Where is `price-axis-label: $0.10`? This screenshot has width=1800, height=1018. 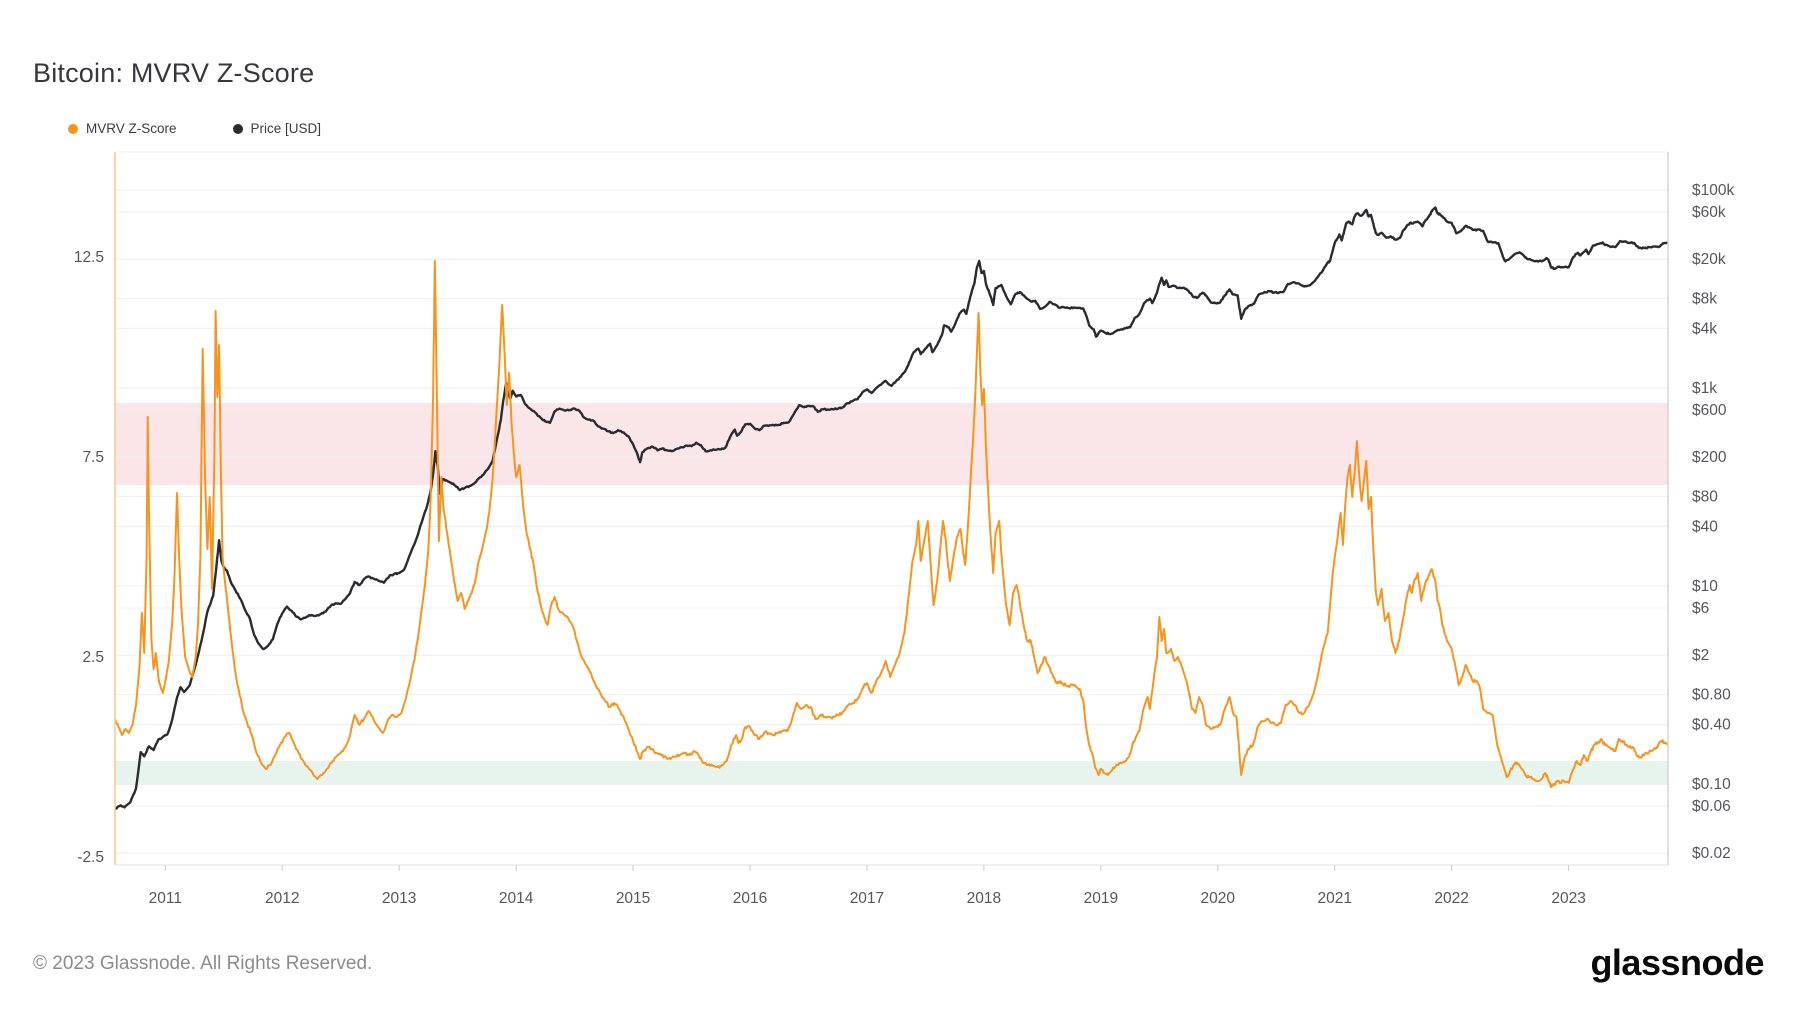 price-axis-label: $0.10 is located at coordinates (1711, 784).